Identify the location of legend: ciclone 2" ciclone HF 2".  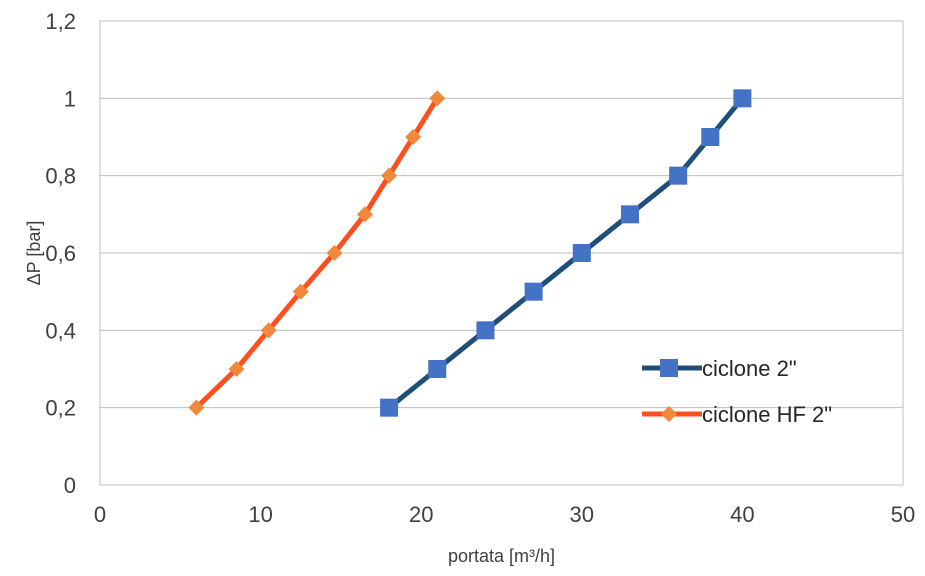
(737, 391).